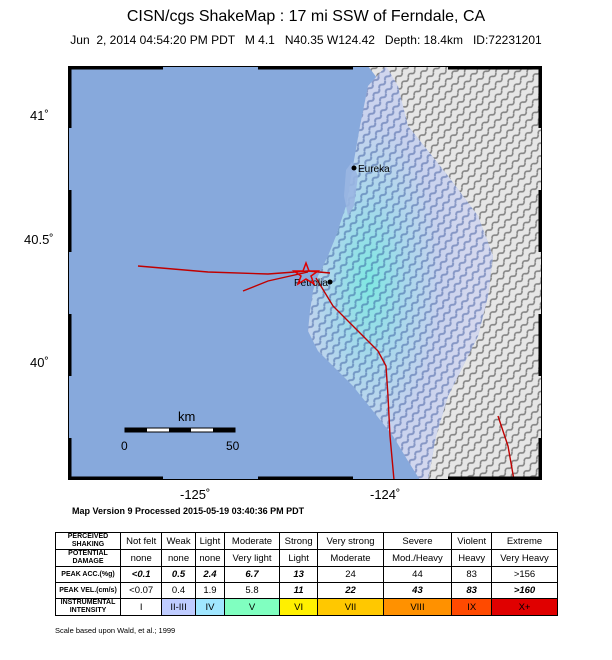  Describe the element at coordinates (210, 607) in the screenshot. I see `intensity-swatch: IV` at that location.